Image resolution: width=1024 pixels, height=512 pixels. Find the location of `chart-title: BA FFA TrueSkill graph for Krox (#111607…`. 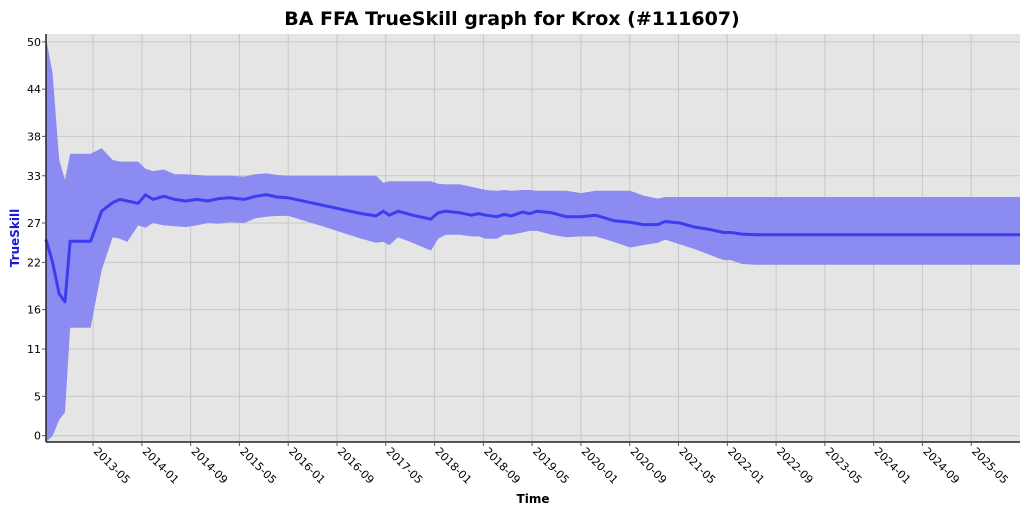

chart-title: BA FFA TrueSkill graph for Krox (#111607… is located at coordinates (512, 19).